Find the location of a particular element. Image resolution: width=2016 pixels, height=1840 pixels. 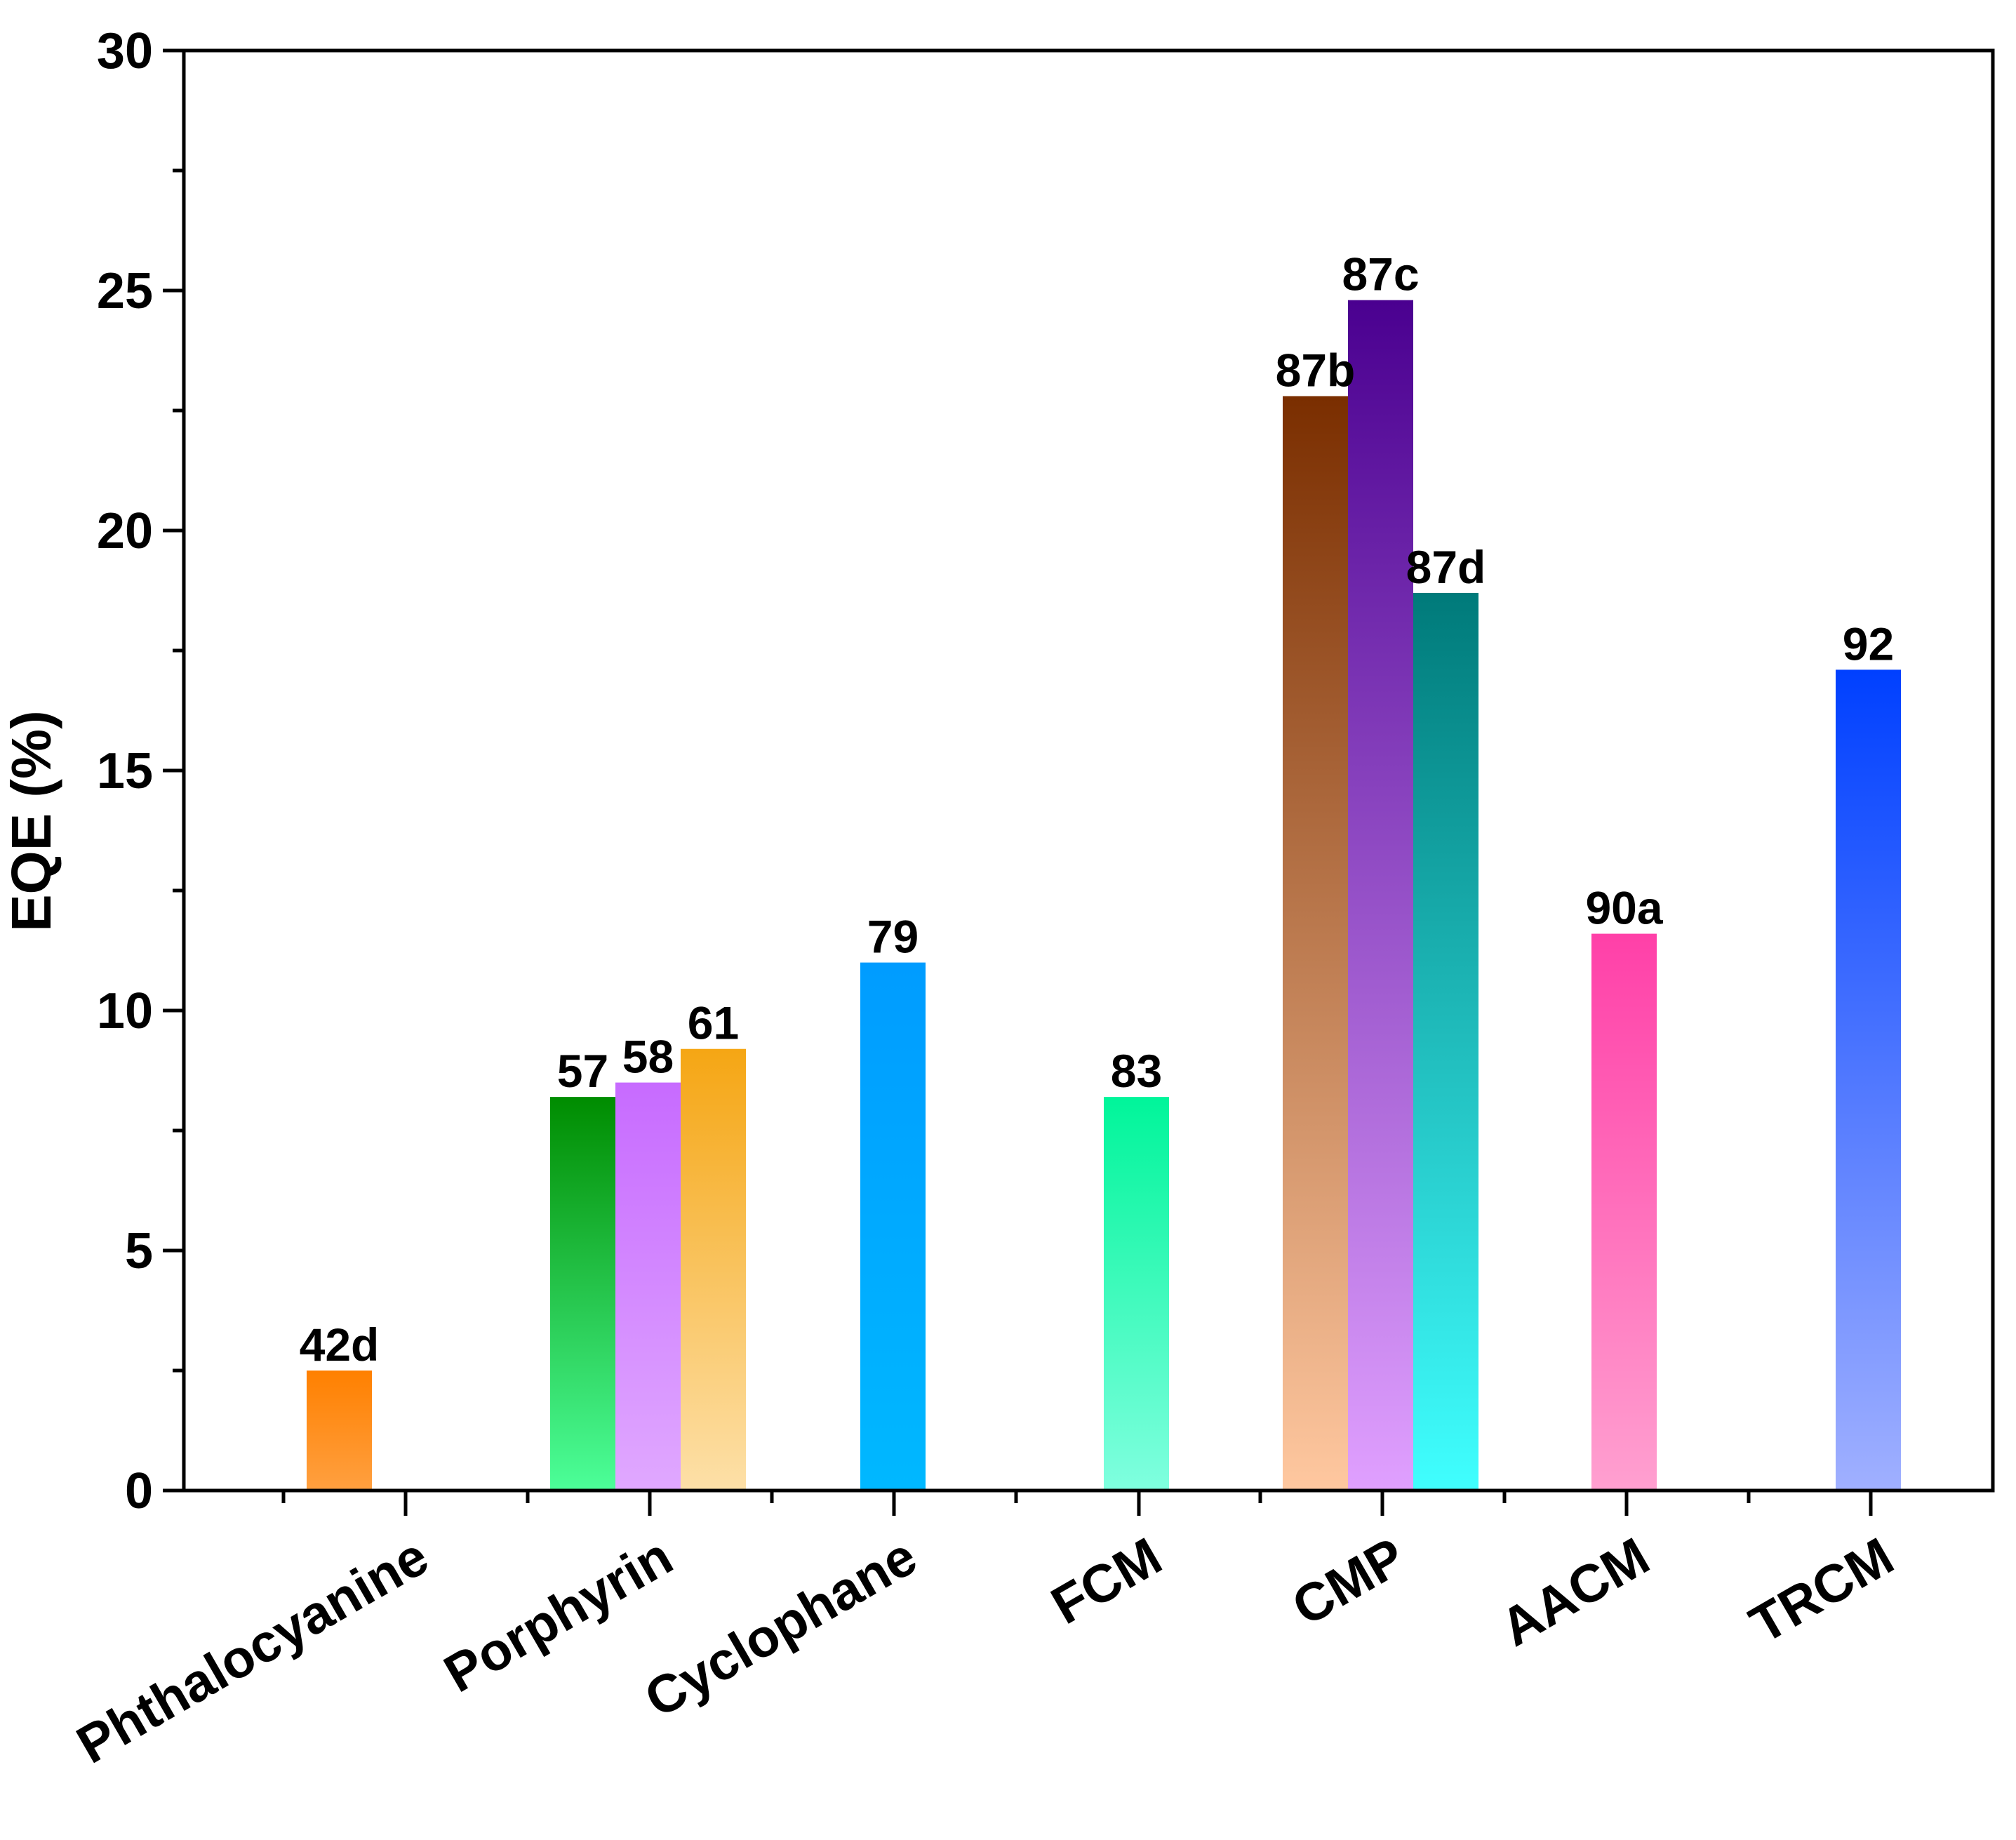

y-axis-title: EQE (%) is located at coordinates (31, 821).